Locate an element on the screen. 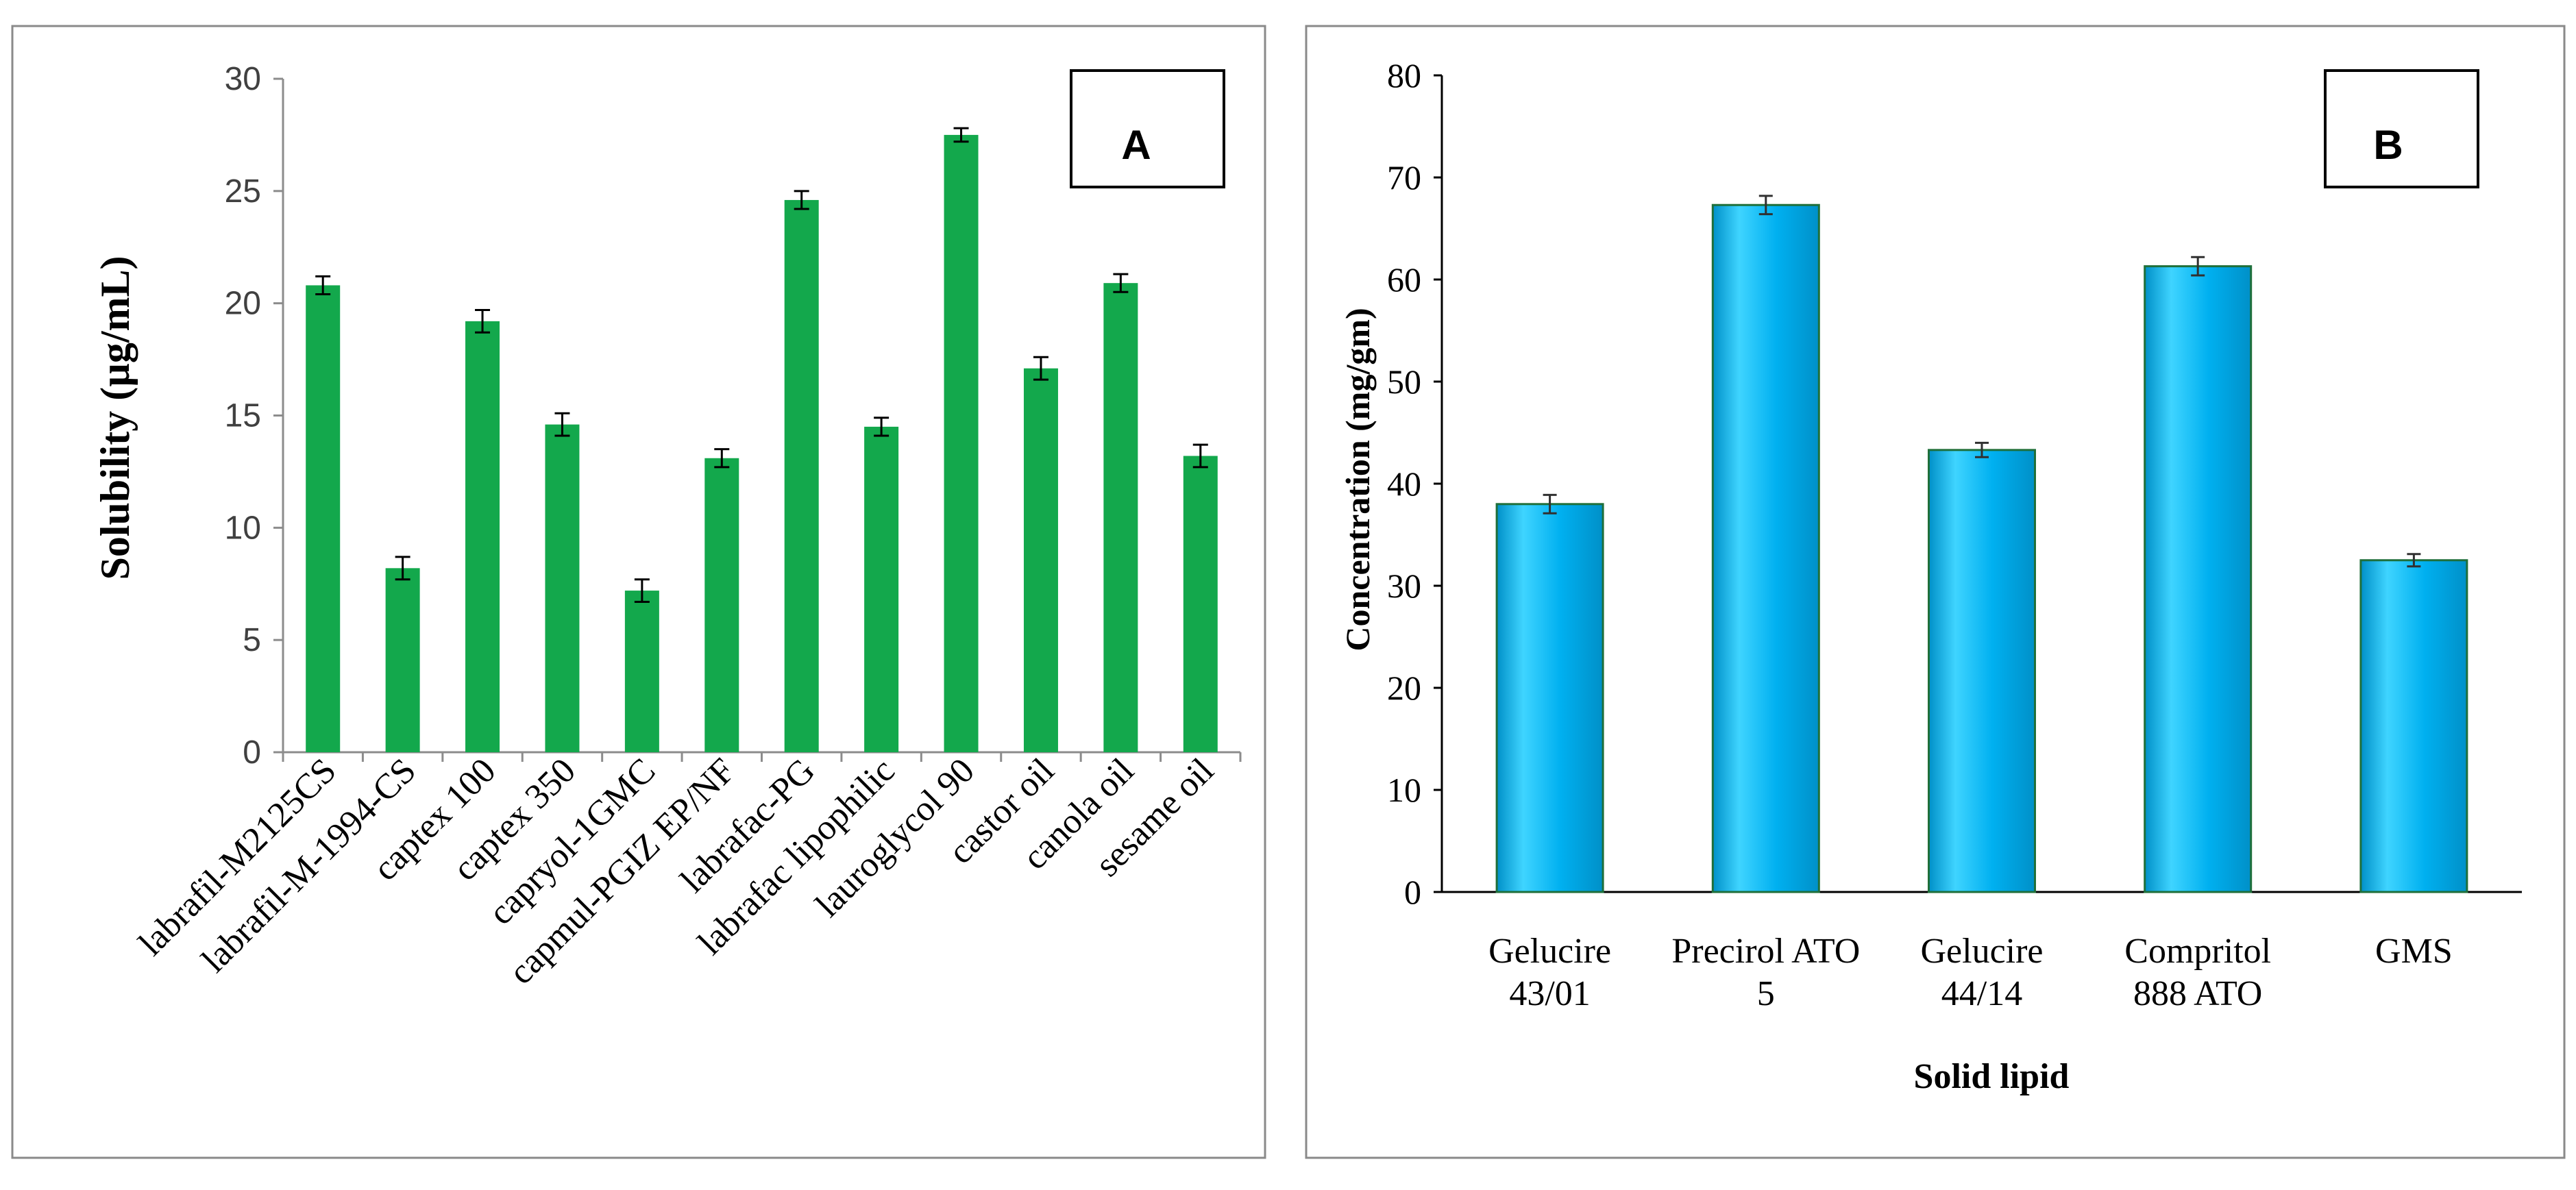 Image resolution: width=2576 pixels, height=1190 pixels. chart-b-y-tick-label: 30 is located at coordinates (1404, 586).